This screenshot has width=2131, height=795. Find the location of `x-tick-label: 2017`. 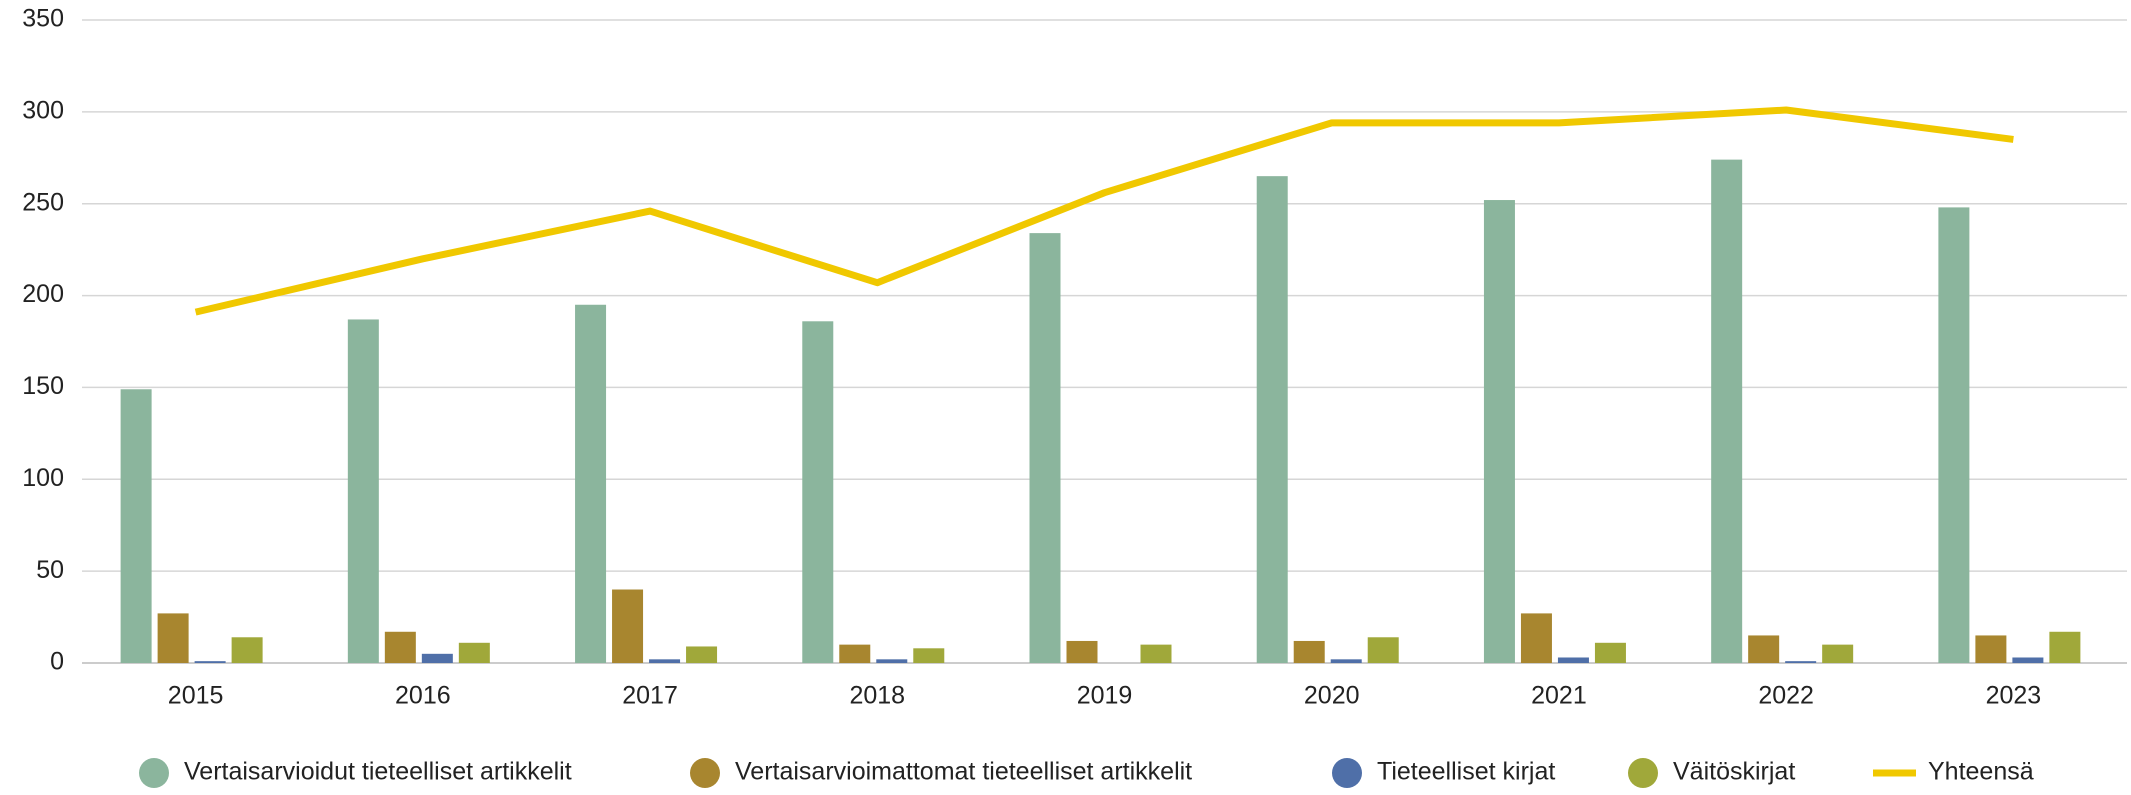

x-tick-label: 2017 is located at coordinates (650, 696).